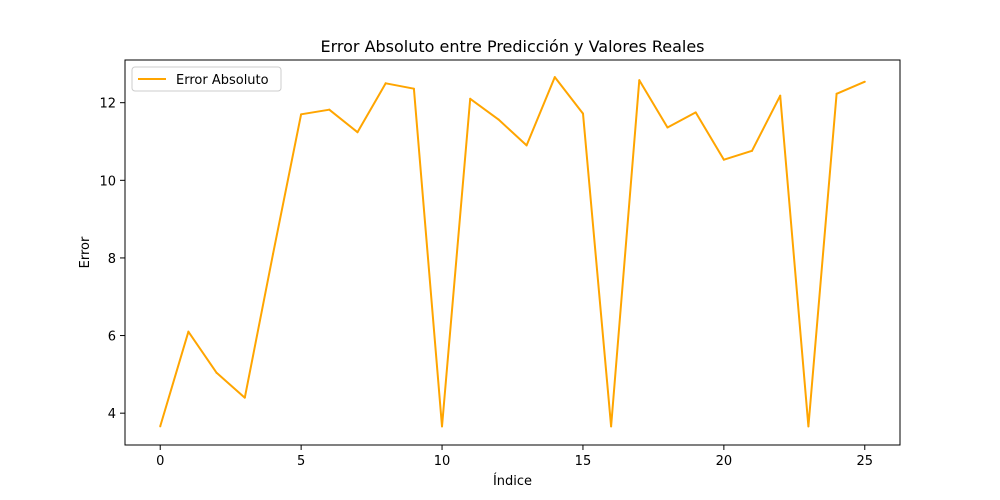 Image resolution: width=1000 pixels, height=500 pixels. What do you see at coordinates (222, 80) in the screenshot?
I see `legend-label: Error Absoluto` at bounding box center [222, 80].